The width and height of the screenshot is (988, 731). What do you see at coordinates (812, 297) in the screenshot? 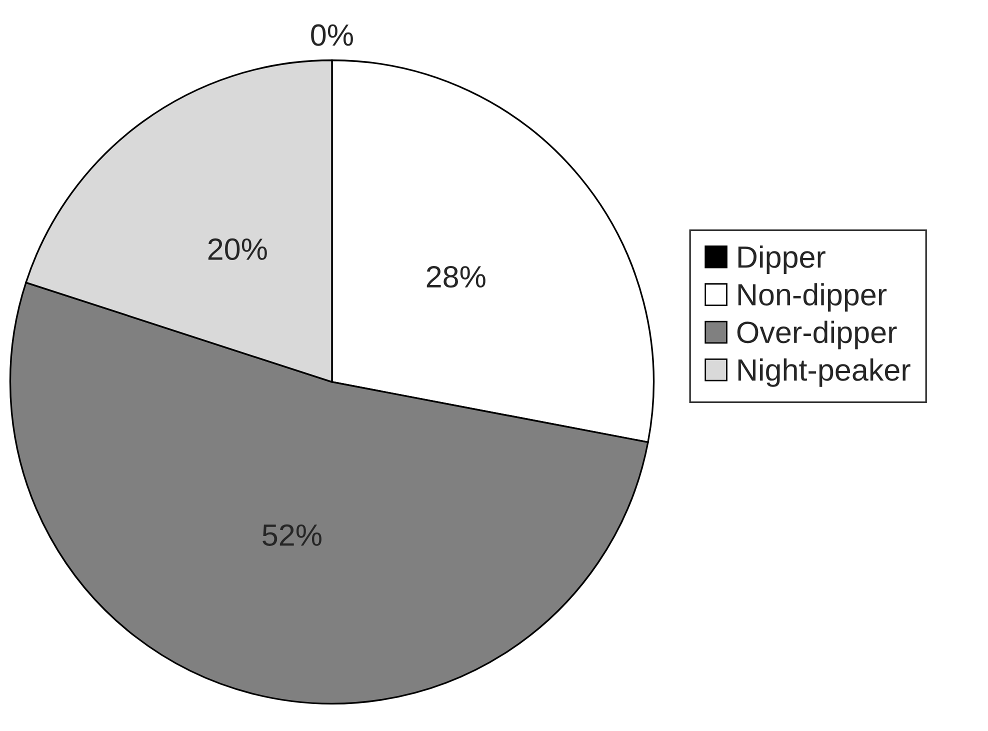
I see `legend-label: Non-dipper` at bounding box center [812, 297].